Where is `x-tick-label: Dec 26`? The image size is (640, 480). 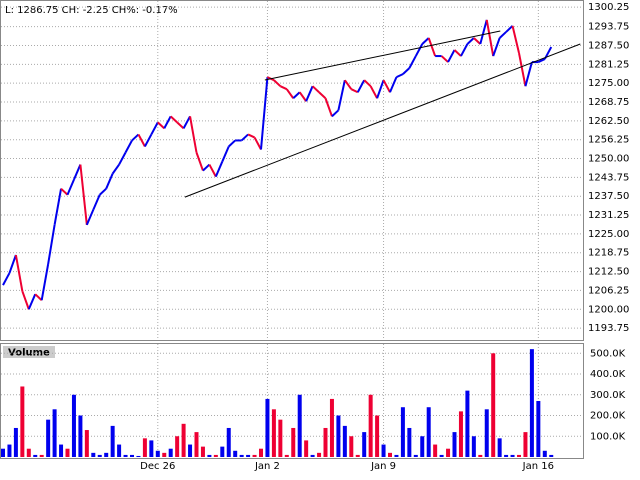
x-tick-label: Dec 26 is located at coordinates (157, 466).